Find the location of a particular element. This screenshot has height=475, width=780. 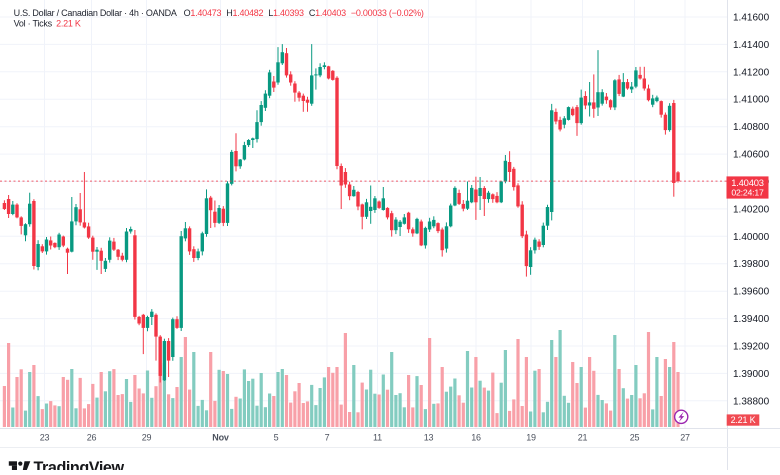

svg-text: 1.39400 is located at coordinates (751, 319).